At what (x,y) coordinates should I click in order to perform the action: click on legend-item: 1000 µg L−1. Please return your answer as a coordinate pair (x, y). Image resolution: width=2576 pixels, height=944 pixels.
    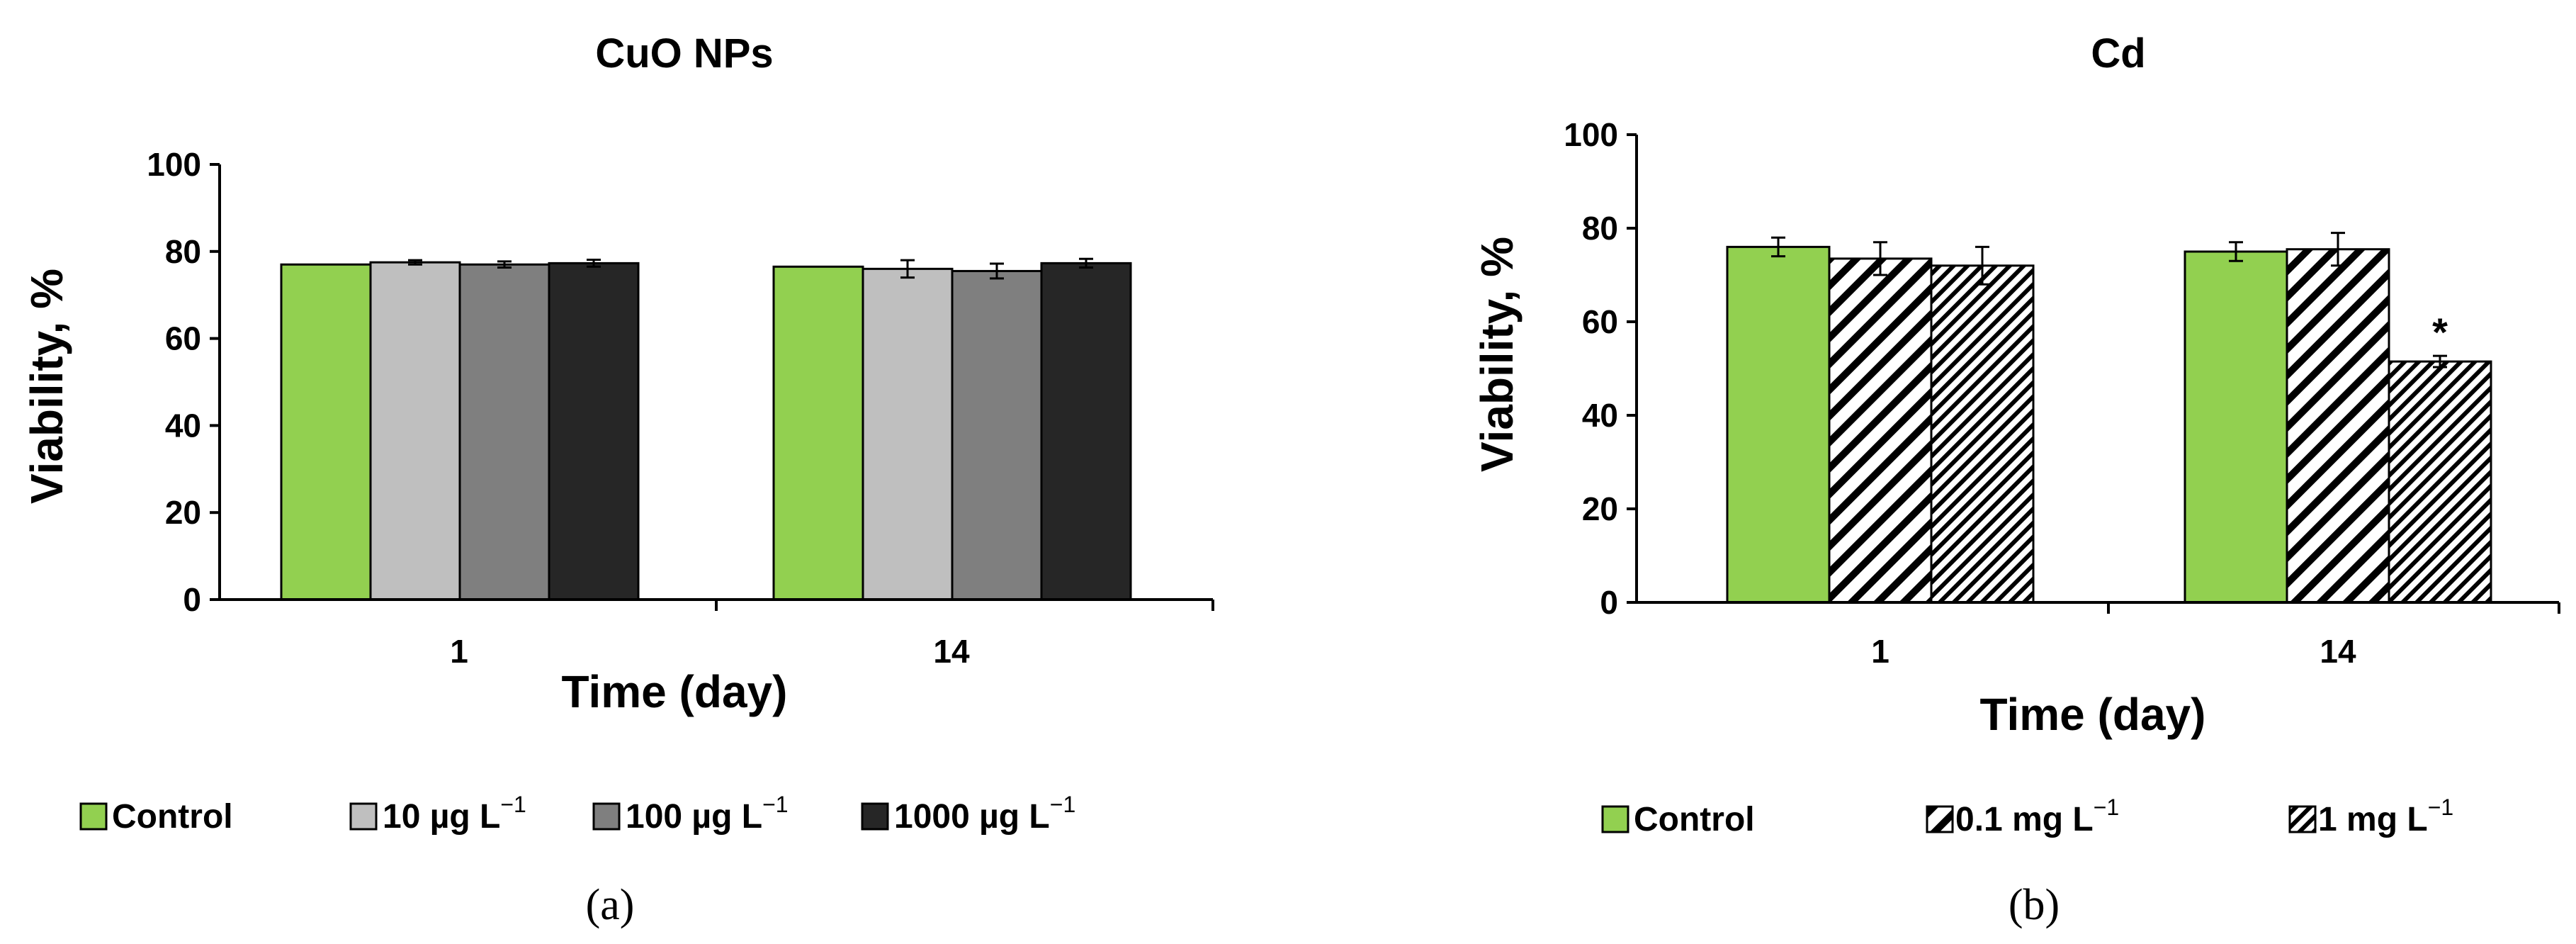
    Looking at the image, I should click on (968, 814).